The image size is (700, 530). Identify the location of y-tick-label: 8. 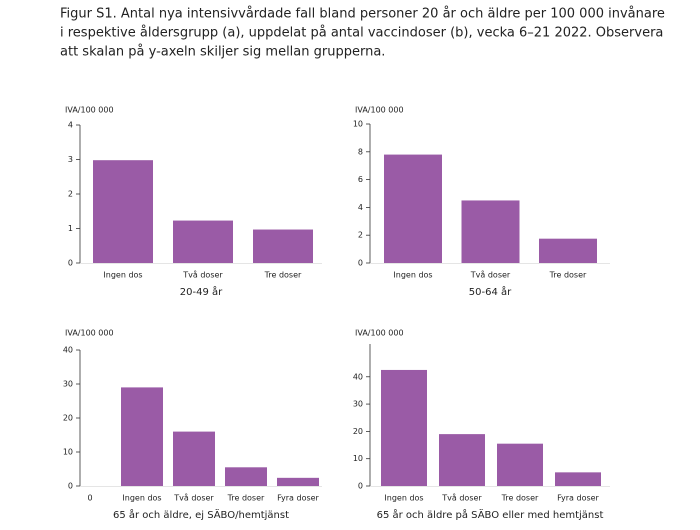
(360, 151).